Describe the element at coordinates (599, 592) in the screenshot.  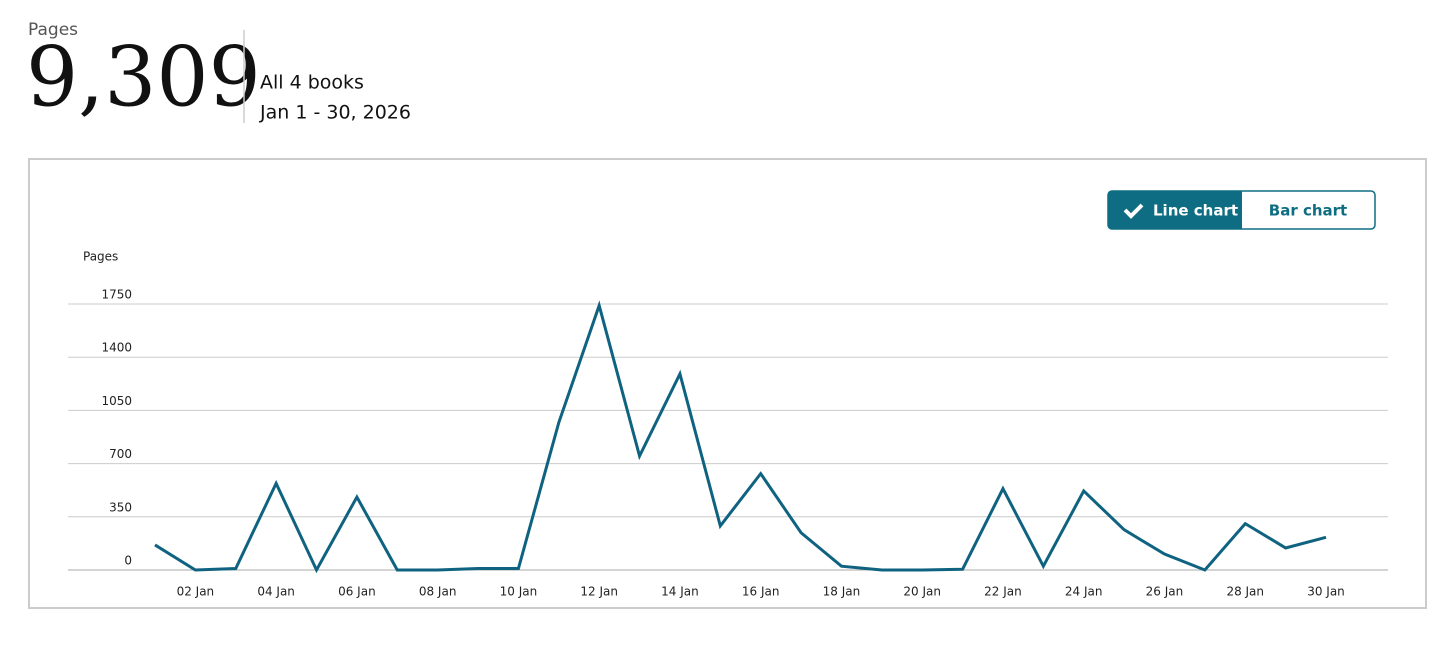
I see `x-tick-label: 12 Jan` at that location.